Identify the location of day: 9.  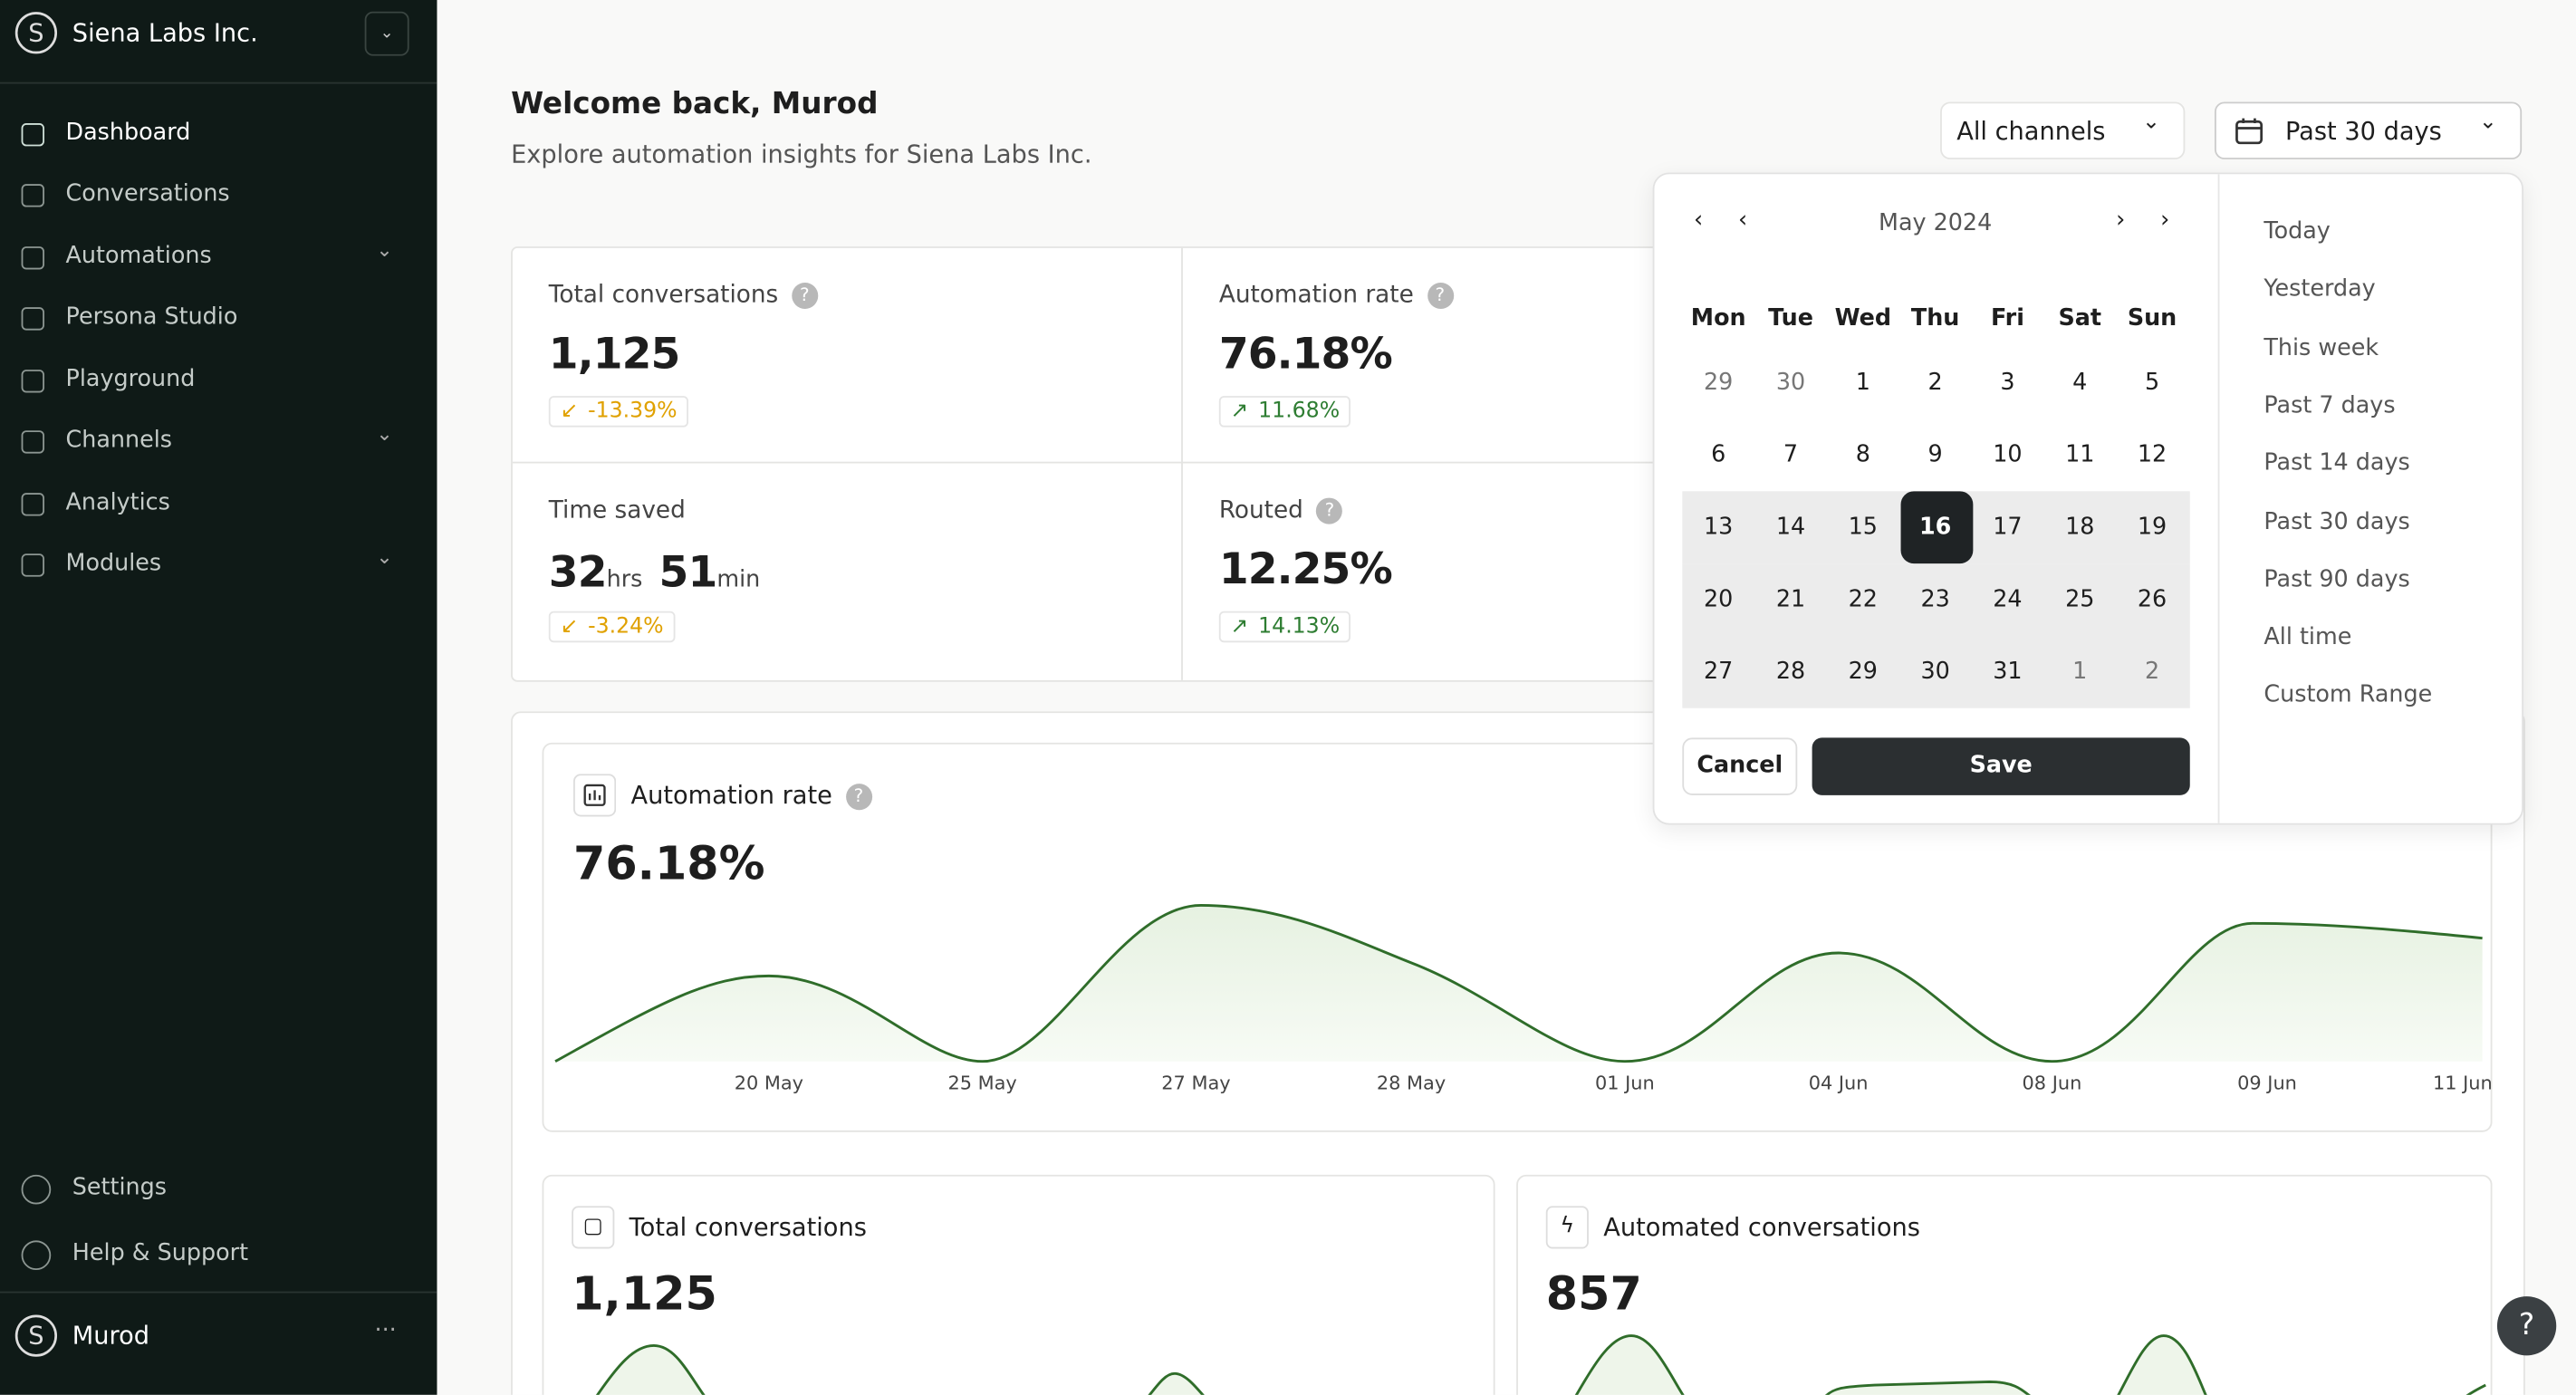
(1935, 455).